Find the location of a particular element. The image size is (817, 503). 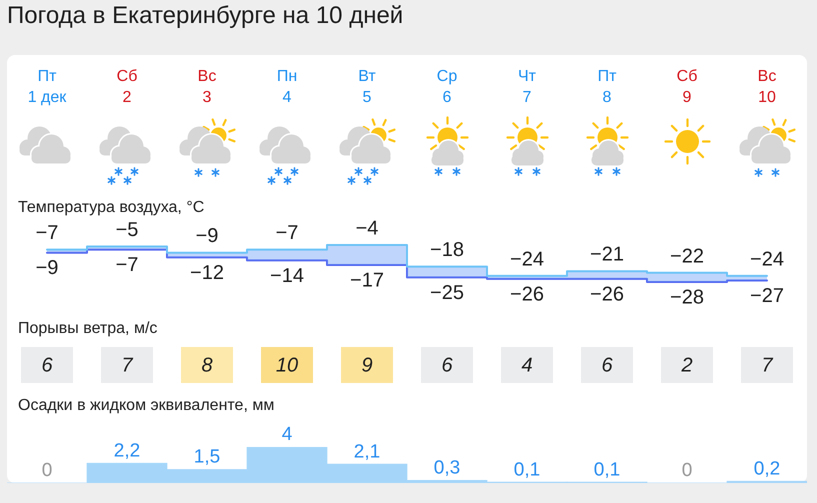

data-label: −28 is located at coordinates (687, 297).